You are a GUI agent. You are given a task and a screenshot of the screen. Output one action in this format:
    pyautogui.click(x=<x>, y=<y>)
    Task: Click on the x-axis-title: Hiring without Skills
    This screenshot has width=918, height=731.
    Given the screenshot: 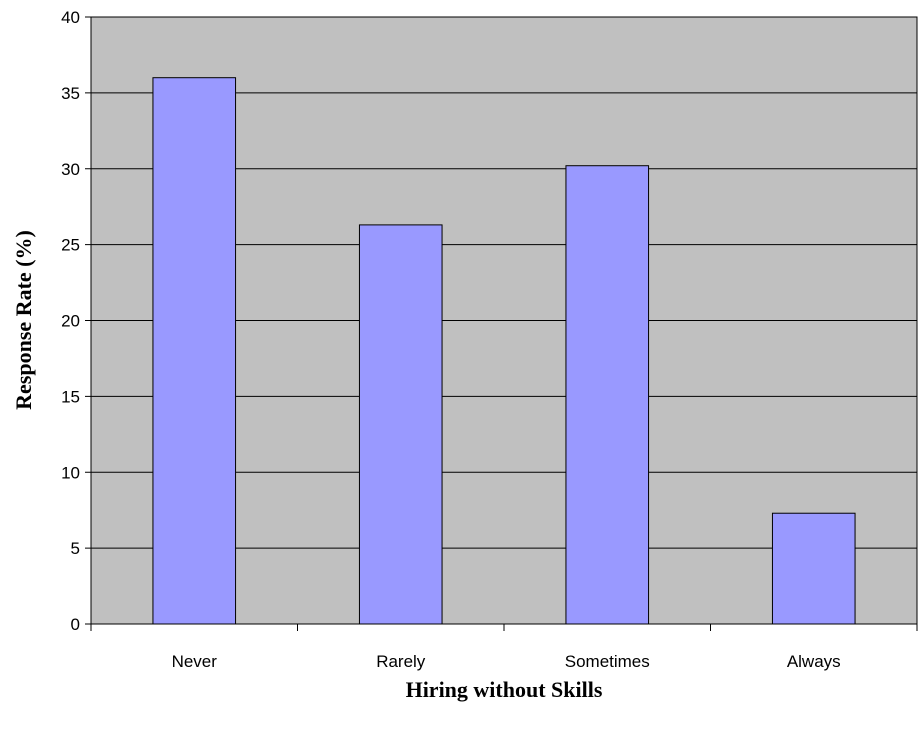 What is the action you would take?
    pyautogui.click(x=504, y=689)
    